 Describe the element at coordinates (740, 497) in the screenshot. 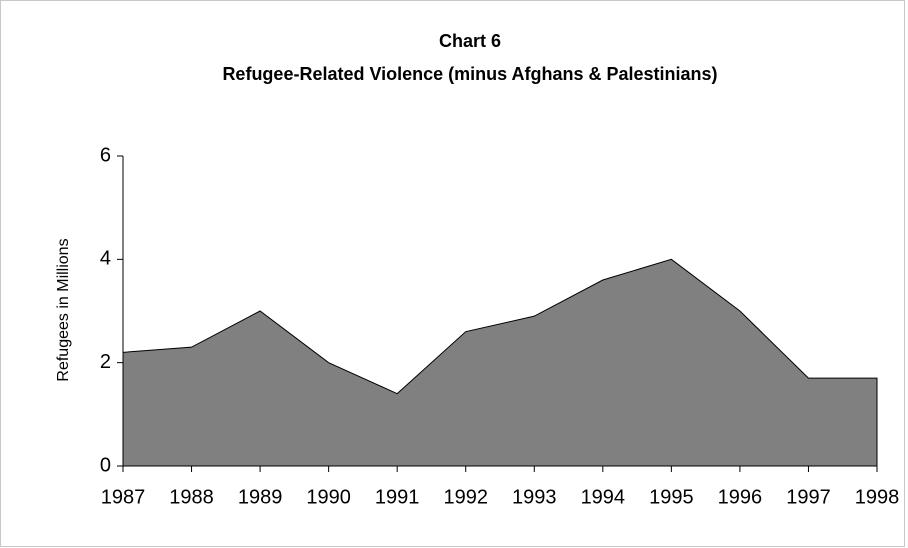

I see `x-tick-label: 1996` at that location.